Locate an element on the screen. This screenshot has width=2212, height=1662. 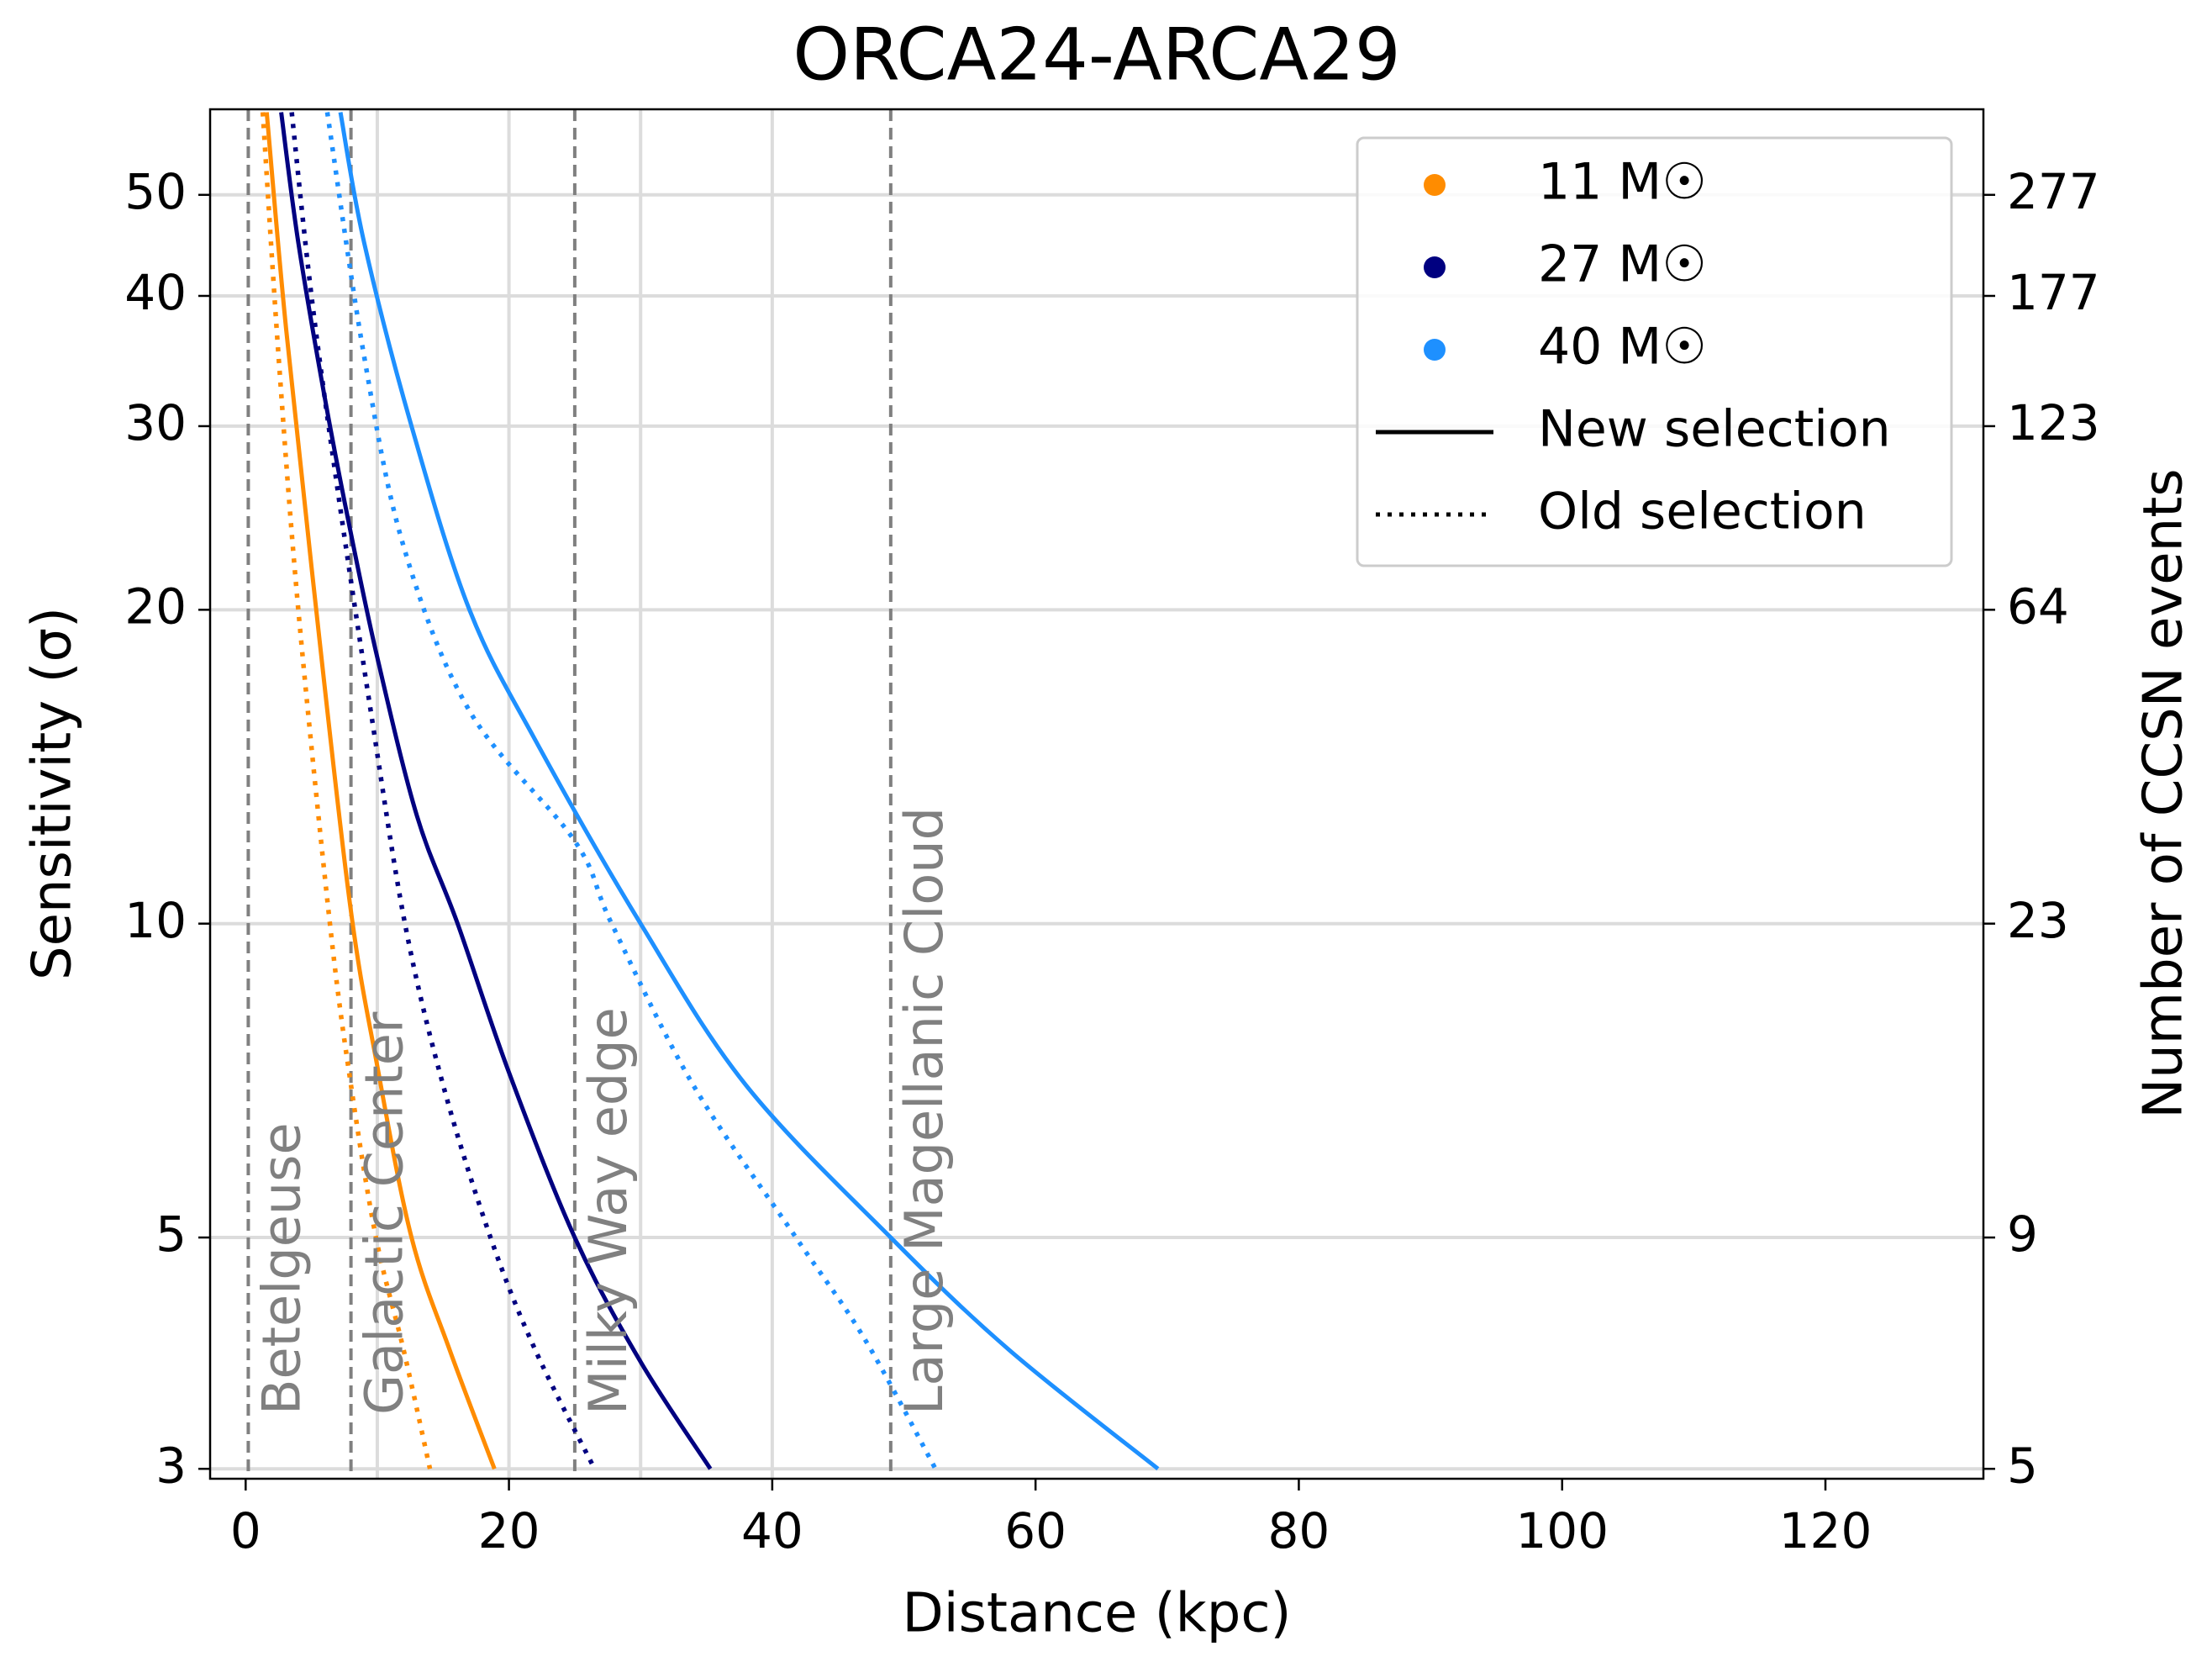
y-tick-label: 50 is located at coordinates (155, 191).